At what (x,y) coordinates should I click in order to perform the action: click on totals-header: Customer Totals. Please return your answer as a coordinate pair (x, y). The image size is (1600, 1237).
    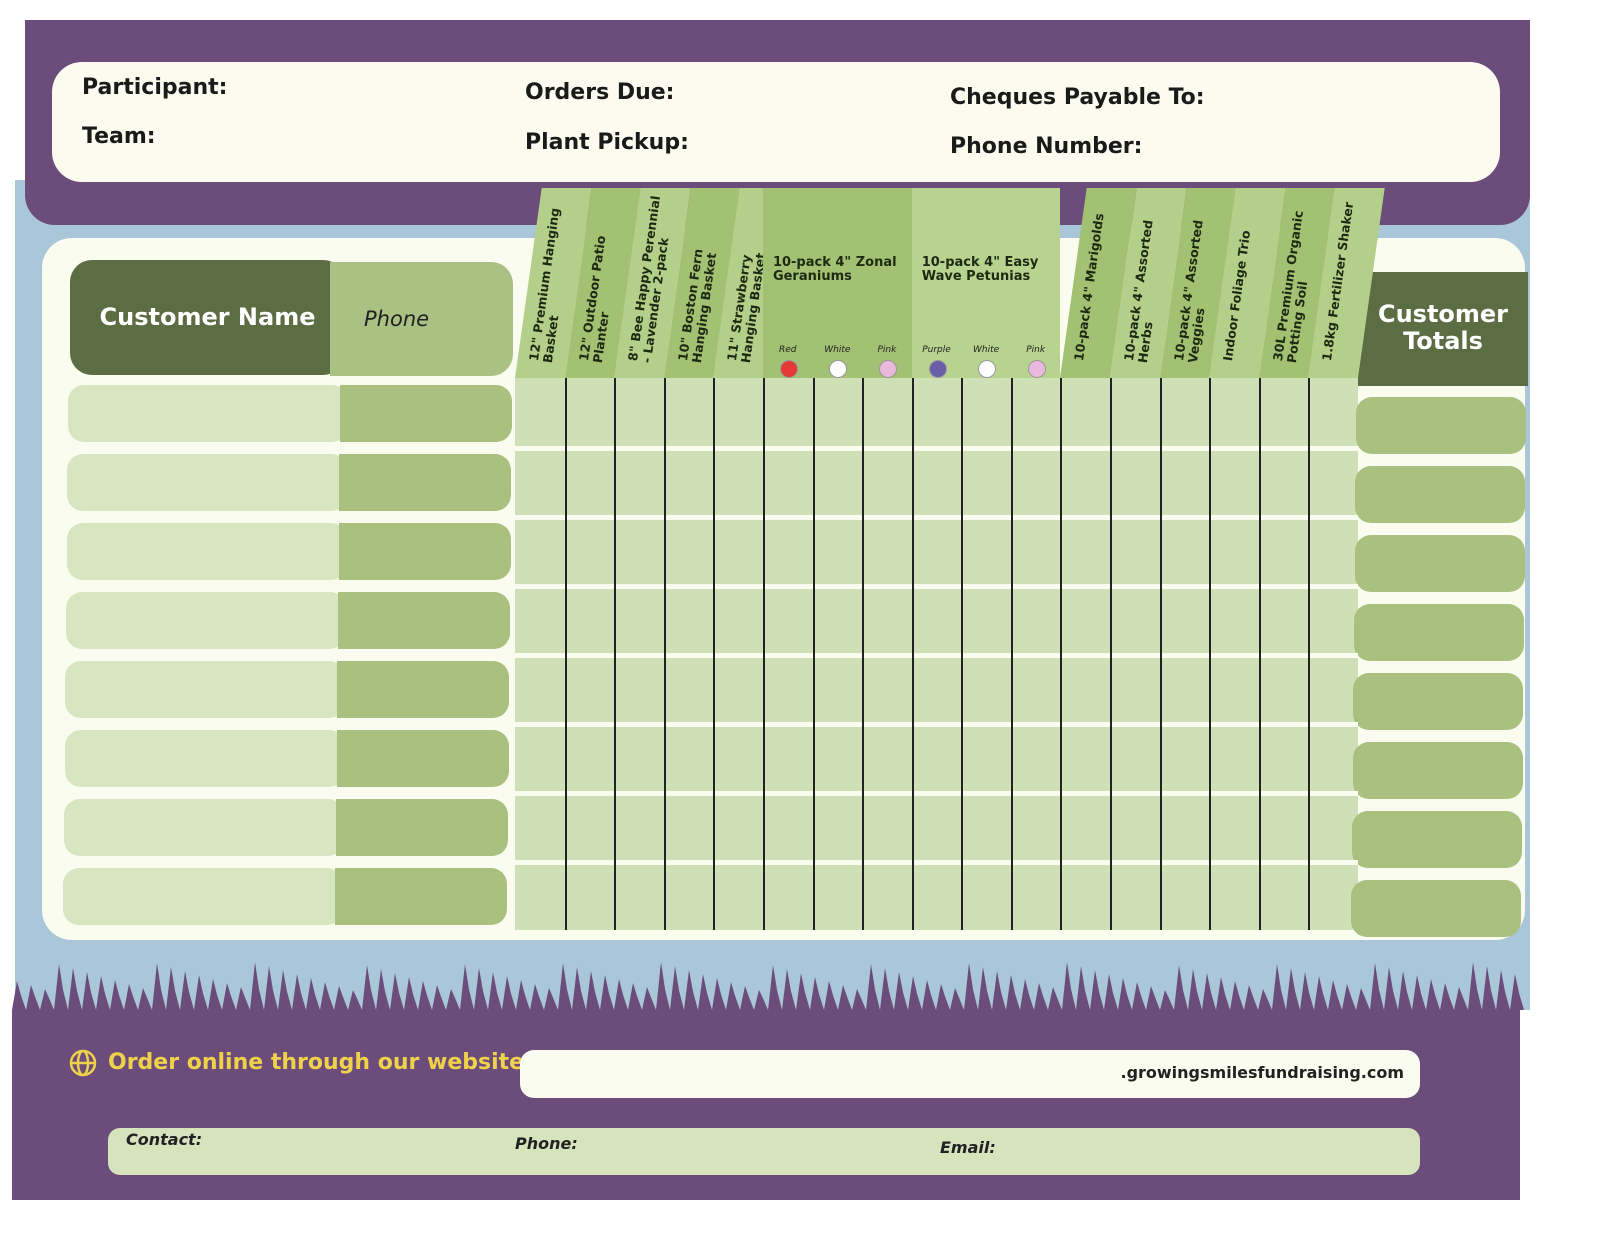
    Looking at the image, I should click on (1443, 329).